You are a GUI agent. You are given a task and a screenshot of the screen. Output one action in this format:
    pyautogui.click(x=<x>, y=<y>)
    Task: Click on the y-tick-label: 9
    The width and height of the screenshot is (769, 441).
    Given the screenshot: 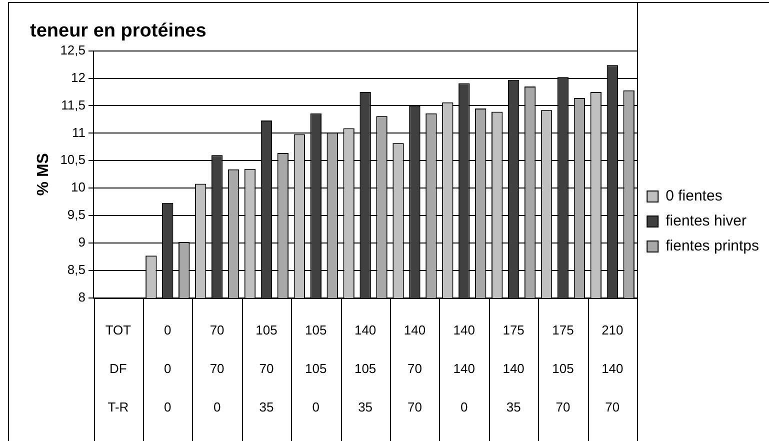 What is the action you would take?
    pyautogui.click(x=82, y=242)
    